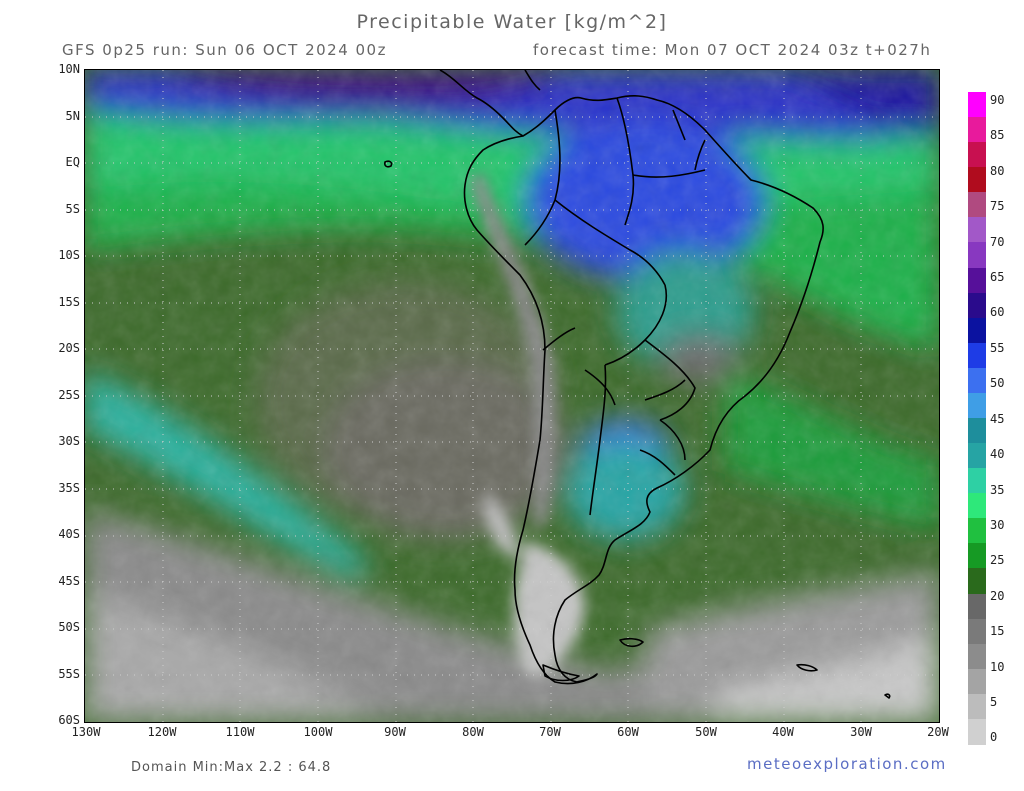  I want to click on lon-label: 20W, so click(938, 732).